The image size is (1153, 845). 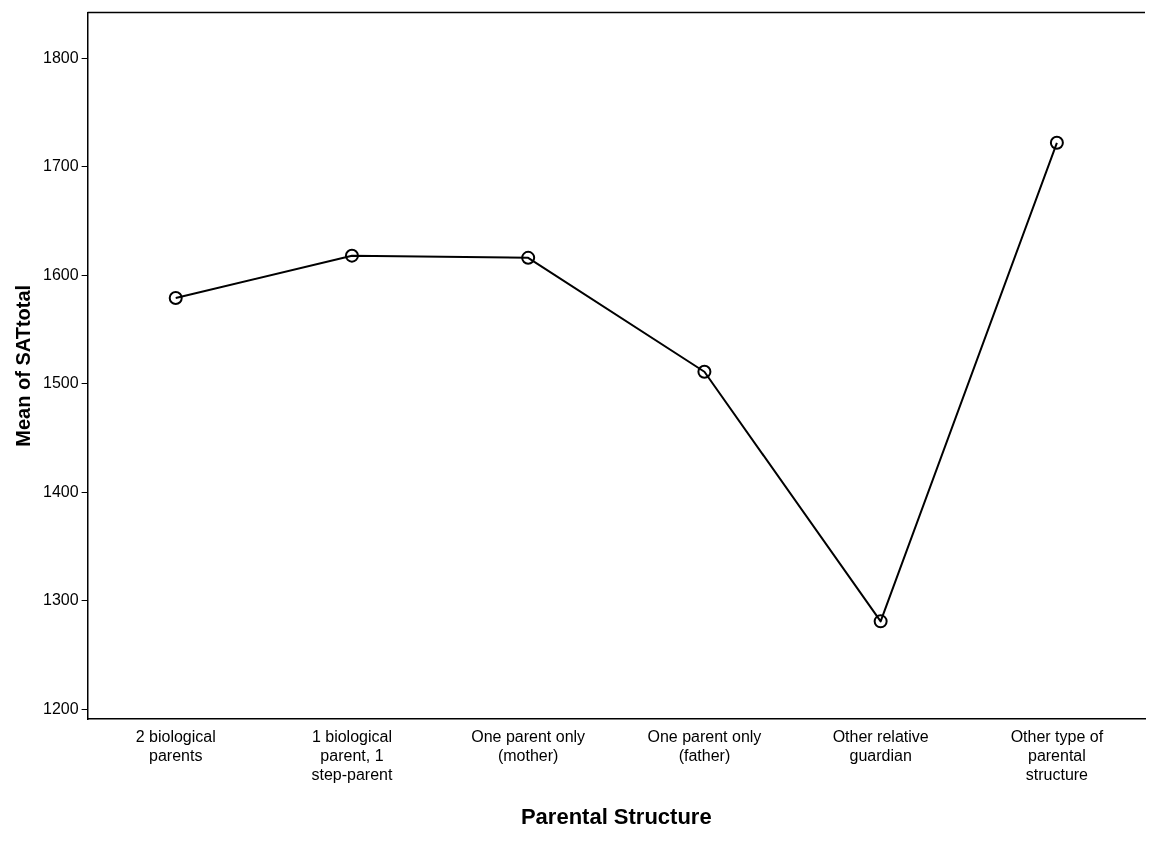 What do you see at coordinates (528, 746) in the screenshot?
I see `x-tick-label: One parent only (mother)` at bounding box center [528, 746].